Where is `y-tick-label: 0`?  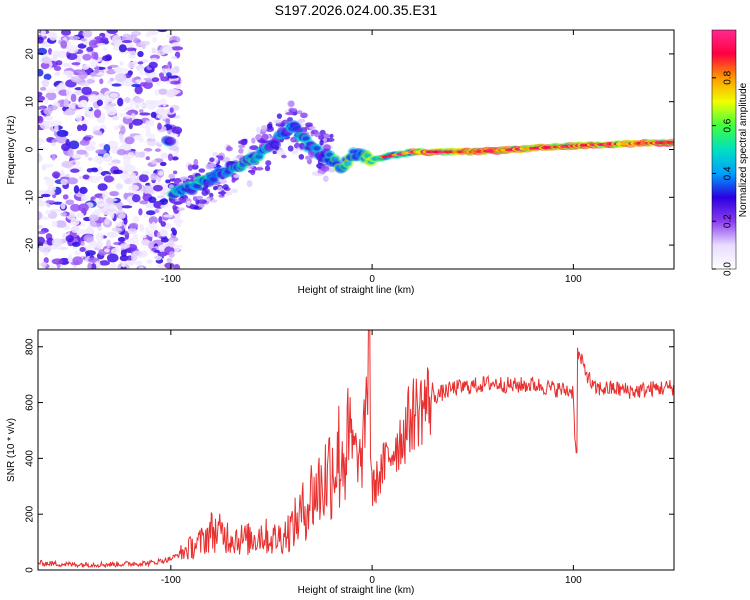 y-tick-label: 0 is located at coordinates (30, 570).